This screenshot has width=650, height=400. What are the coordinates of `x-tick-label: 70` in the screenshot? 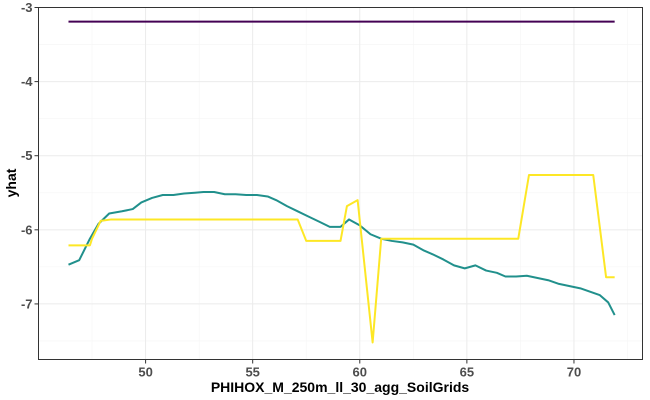 It's located at (574, 372).